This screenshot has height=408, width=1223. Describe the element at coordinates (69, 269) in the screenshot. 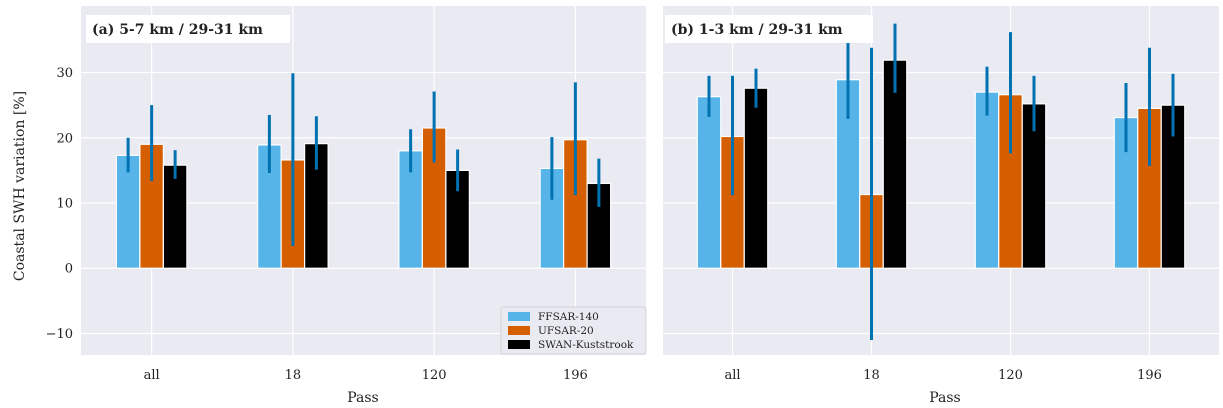

I see `y-tick-label: 0` at that location.